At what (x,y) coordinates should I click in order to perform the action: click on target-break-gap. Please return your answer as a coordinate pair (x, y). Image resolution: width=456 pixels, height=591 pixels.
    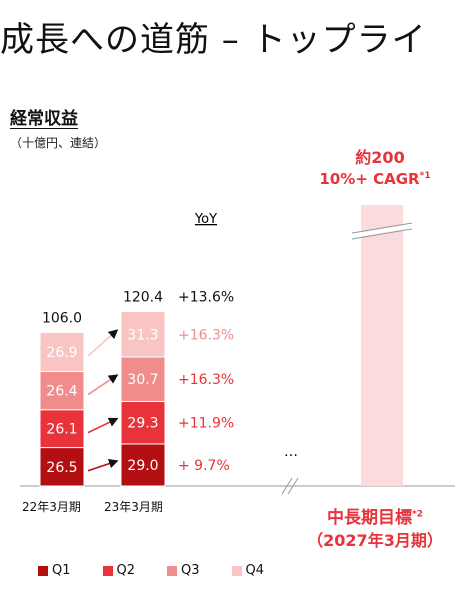
    Looking at the image, I should click on (382, 231).